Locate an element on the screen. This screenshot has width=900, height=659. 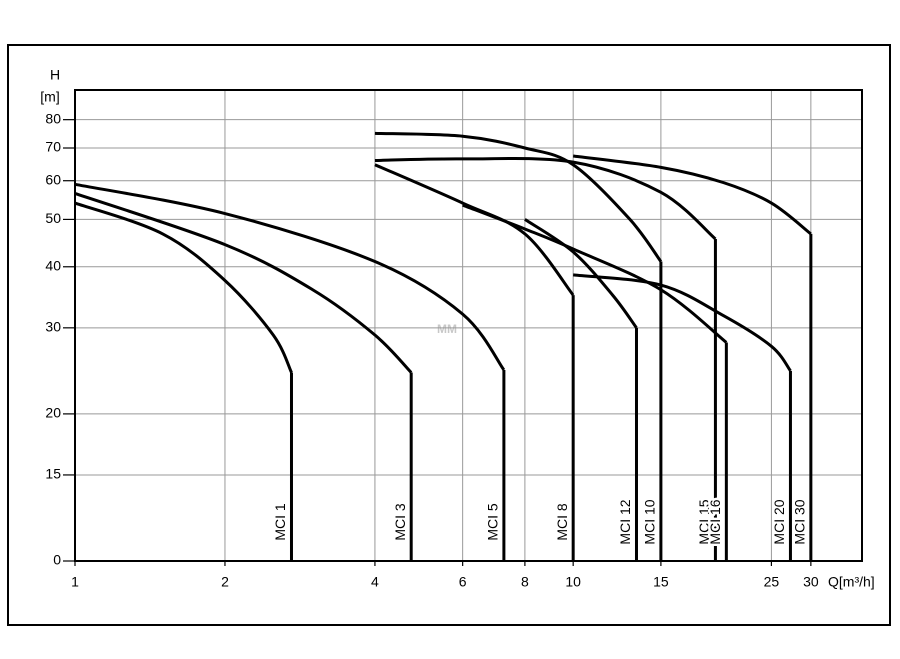
model-label: MCI 15 is located at coordinates (704, 521).